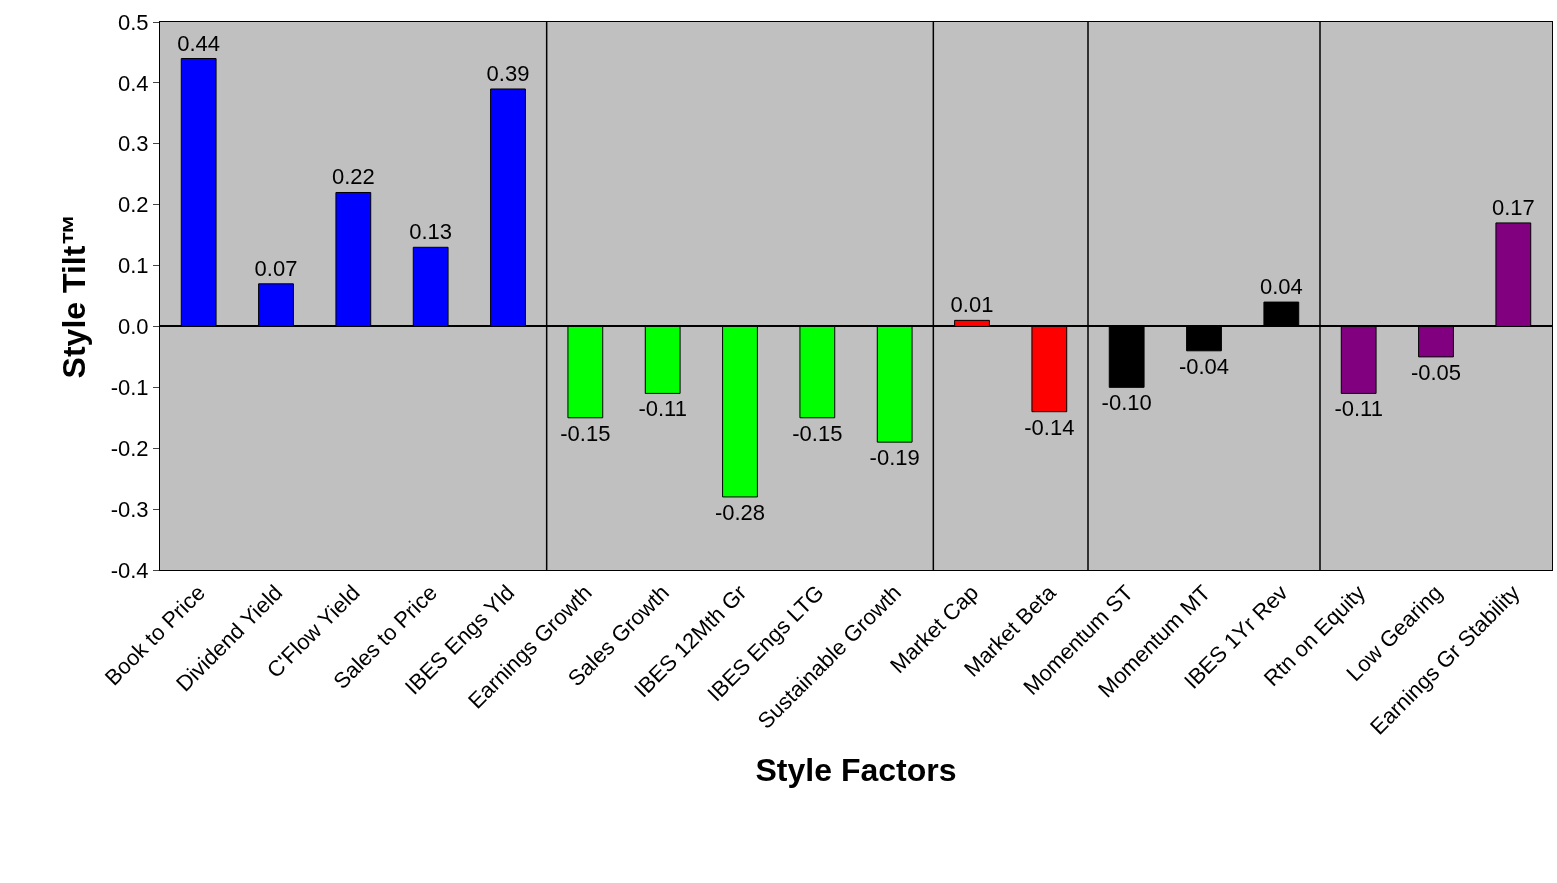 This screenshot has height=883, width=1557. I want to click on data-label: -0.05, so click(1436, 372).